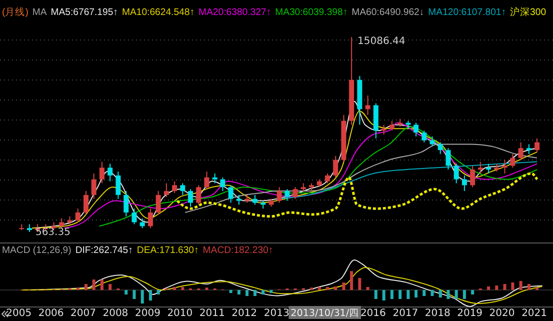 The image size is (553, 321). I want to click on chart-title: MACD (12,26,9), so click(37, 250).